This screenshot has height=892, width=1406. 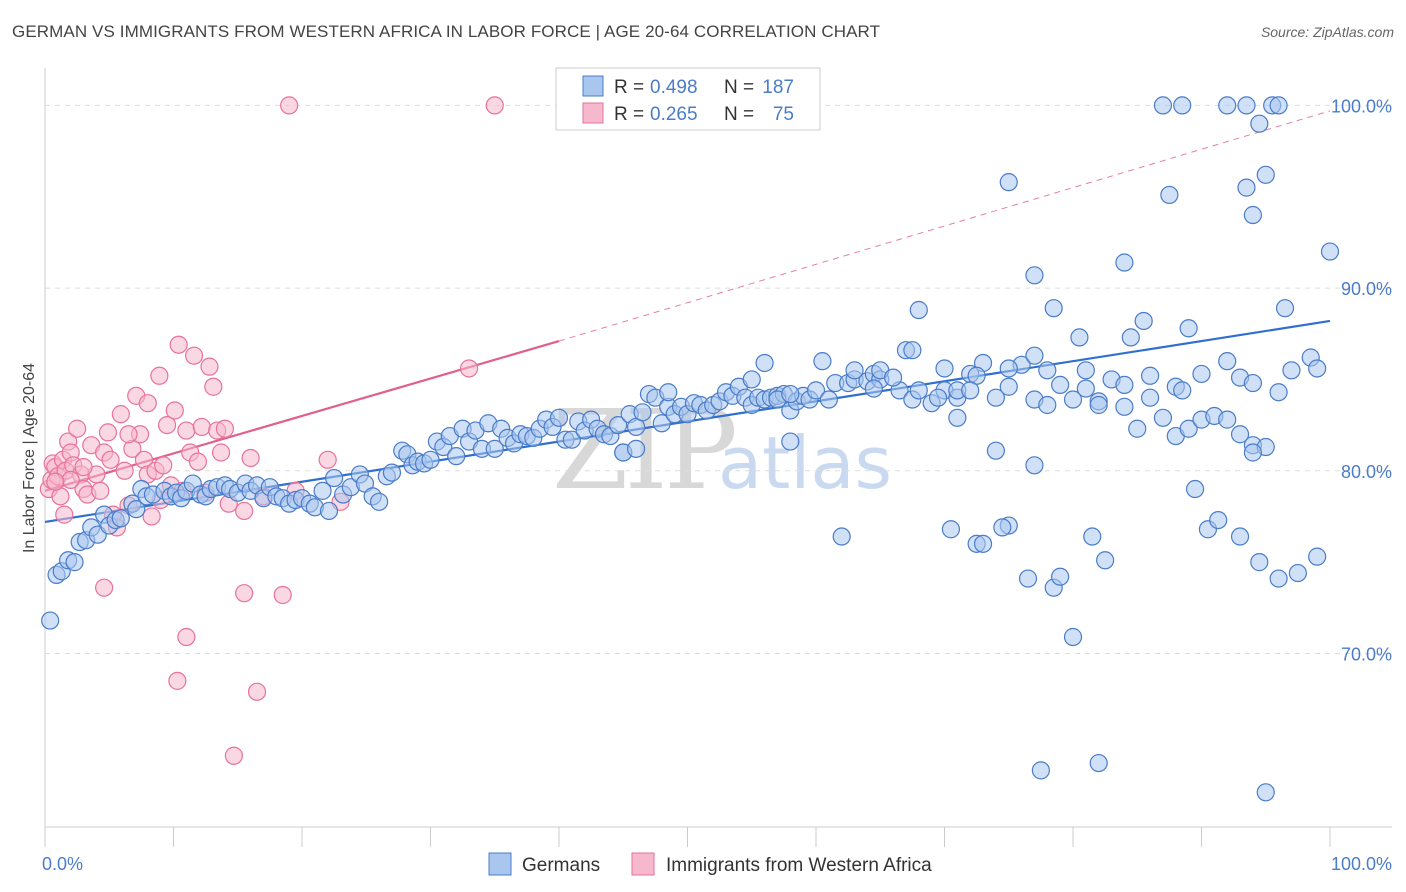 I want to click on series-legend: Germans Immigrants from Western Africa, so click(x=710, y=864).